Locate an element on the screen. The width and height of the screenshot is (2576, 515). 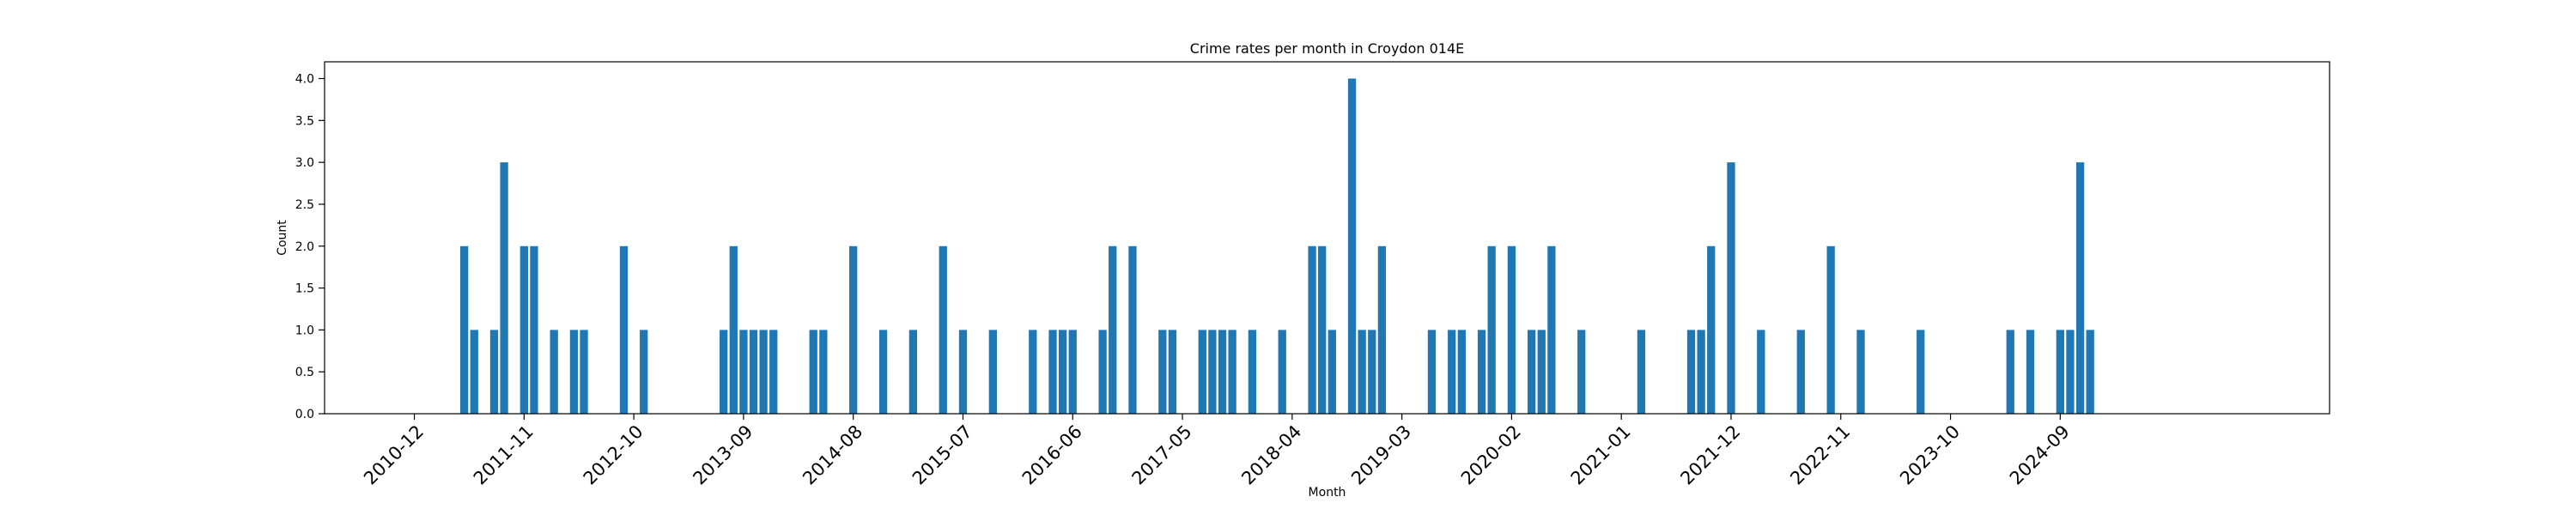
y-axis-label: Count is located at coordinates (282, 238).